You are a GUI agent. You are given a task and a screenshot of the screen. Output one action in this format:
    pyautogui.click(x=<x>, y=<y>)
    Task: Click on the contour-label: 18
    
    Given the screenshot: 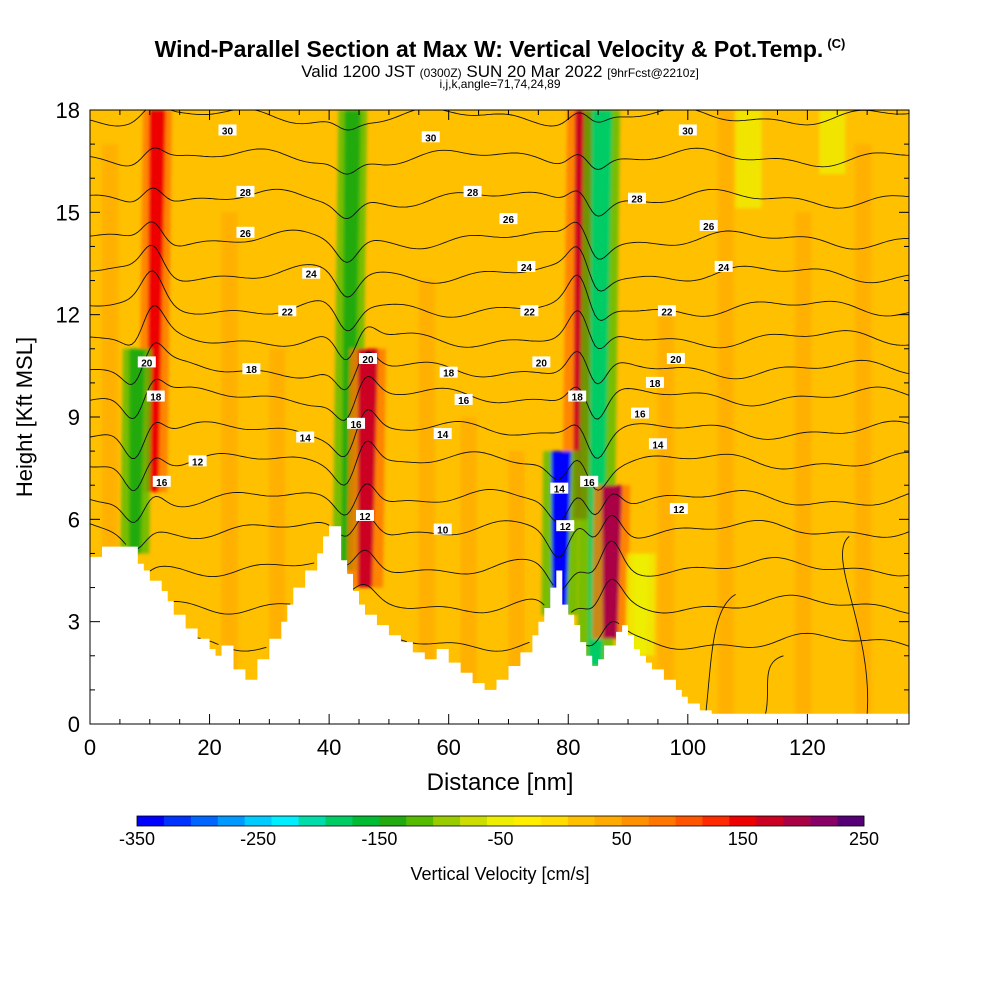 What is the action you would take?
    pyautogui.click(x=577, y=397)
    